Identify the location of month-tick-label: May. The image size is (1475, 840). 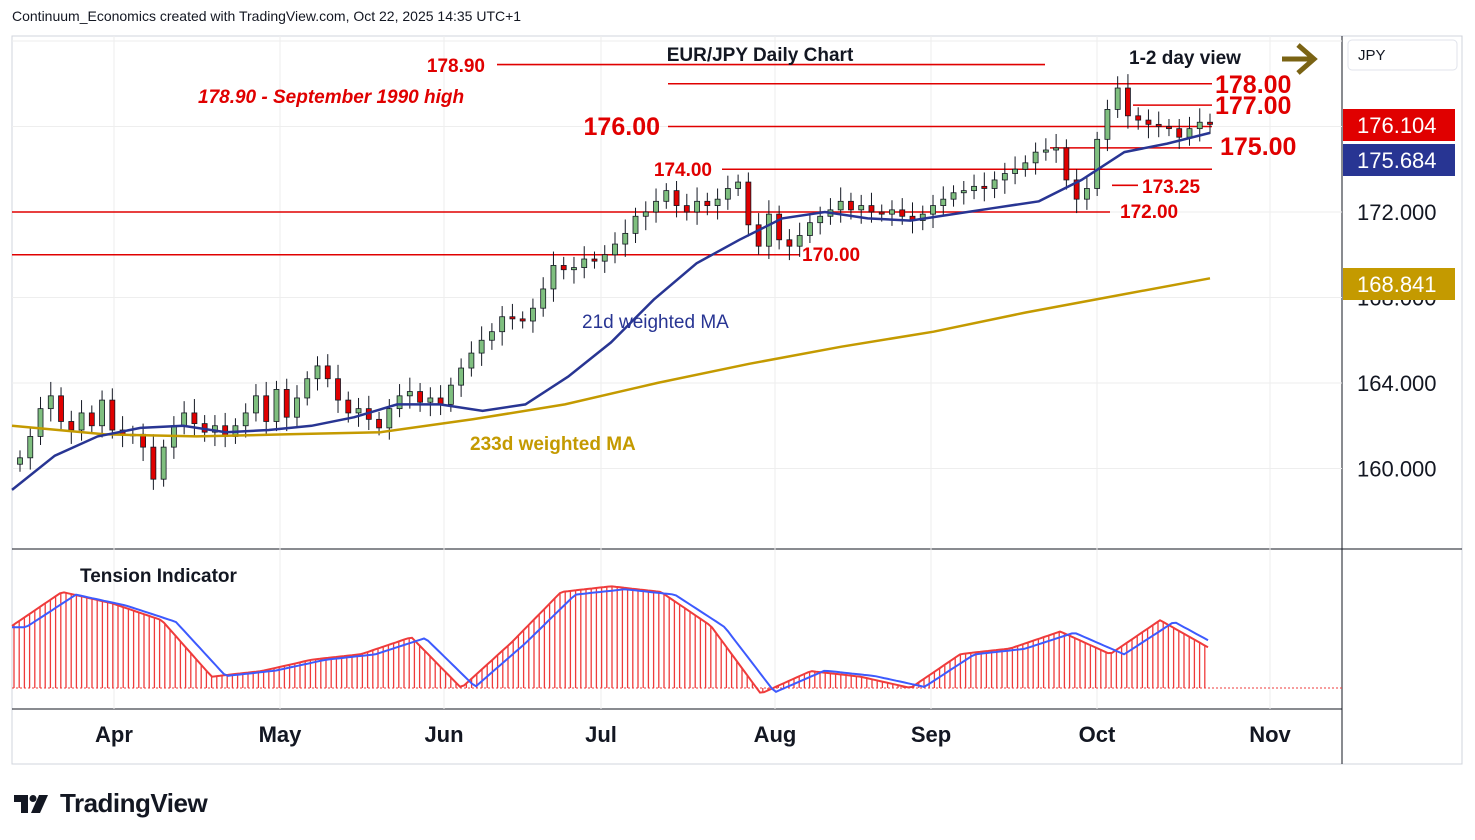
(281, 734).